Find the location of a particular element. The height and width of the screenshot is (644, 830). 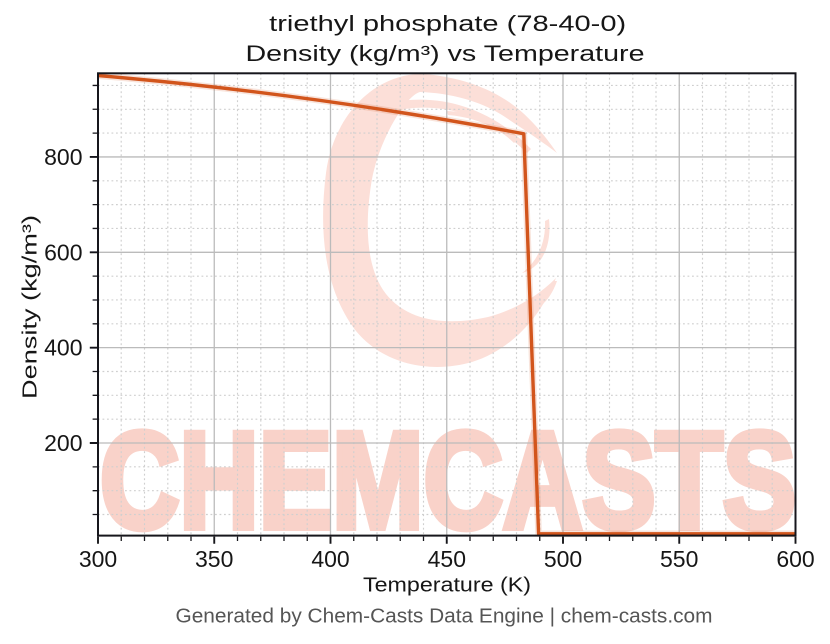

svg-text: triethyl phosphate (78-40-0) is located at coordinates (447, 23).